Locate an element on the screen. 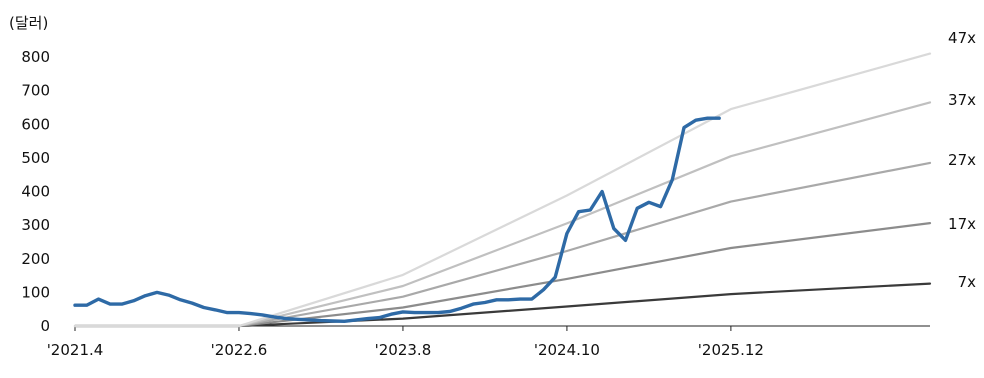 The width and height of the screenshot is (984, 378). x-tick-label: '2025.12 is located at coordinates (731, 350).